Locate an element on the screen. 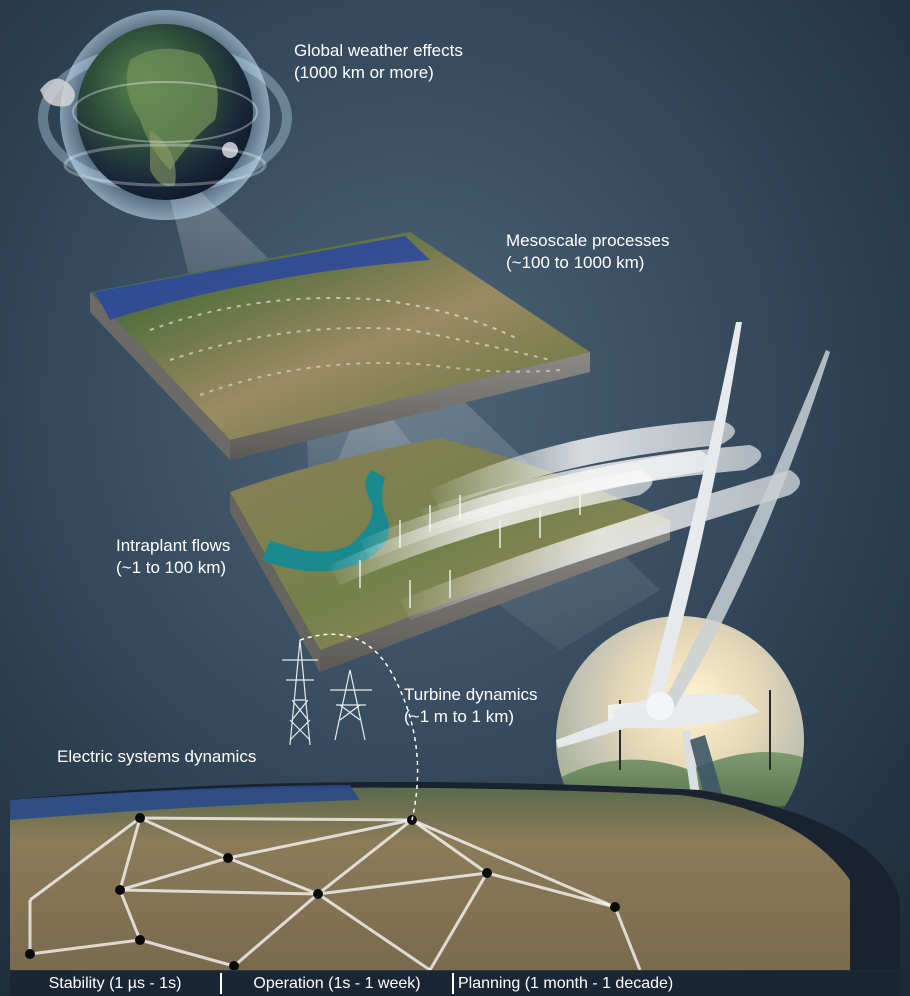  electric-label: Electric systems dynamics is located at coordinates (156, 757).